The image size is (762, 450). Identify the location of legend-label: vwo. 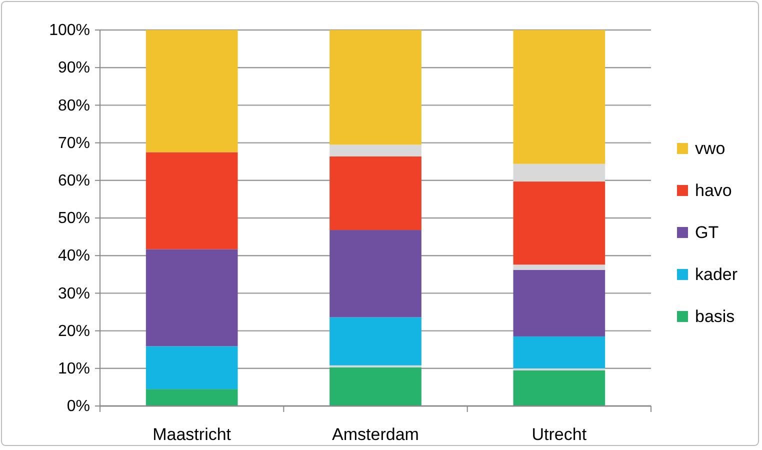
(710, 148).